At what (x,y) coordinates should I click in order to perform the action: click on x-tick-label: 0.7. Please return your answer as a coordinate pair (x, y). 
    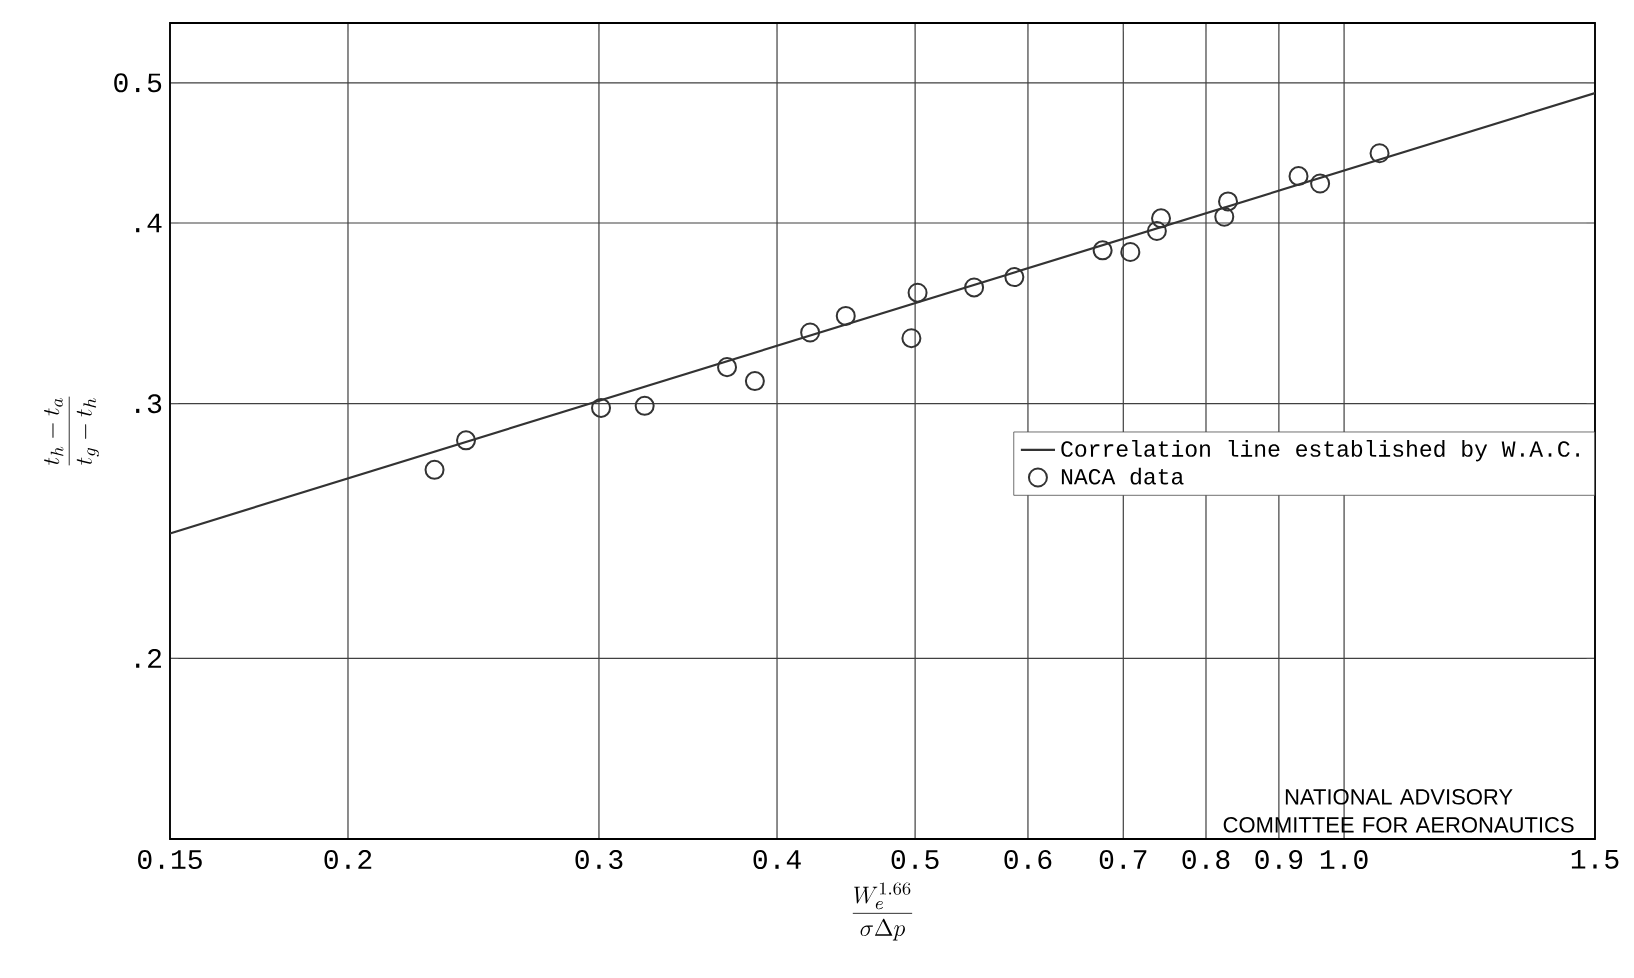
    Looking at the image, I should click on (1123, 860).